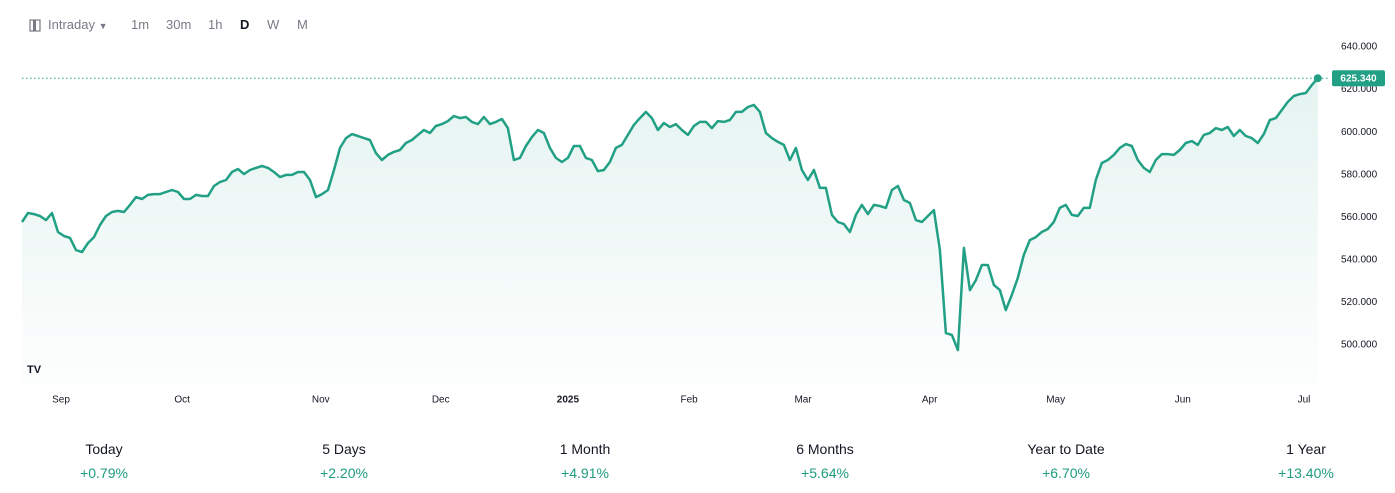 This screenshot has width=1395, height=493. I want to click on chart-type-icon, so click(35, 25).